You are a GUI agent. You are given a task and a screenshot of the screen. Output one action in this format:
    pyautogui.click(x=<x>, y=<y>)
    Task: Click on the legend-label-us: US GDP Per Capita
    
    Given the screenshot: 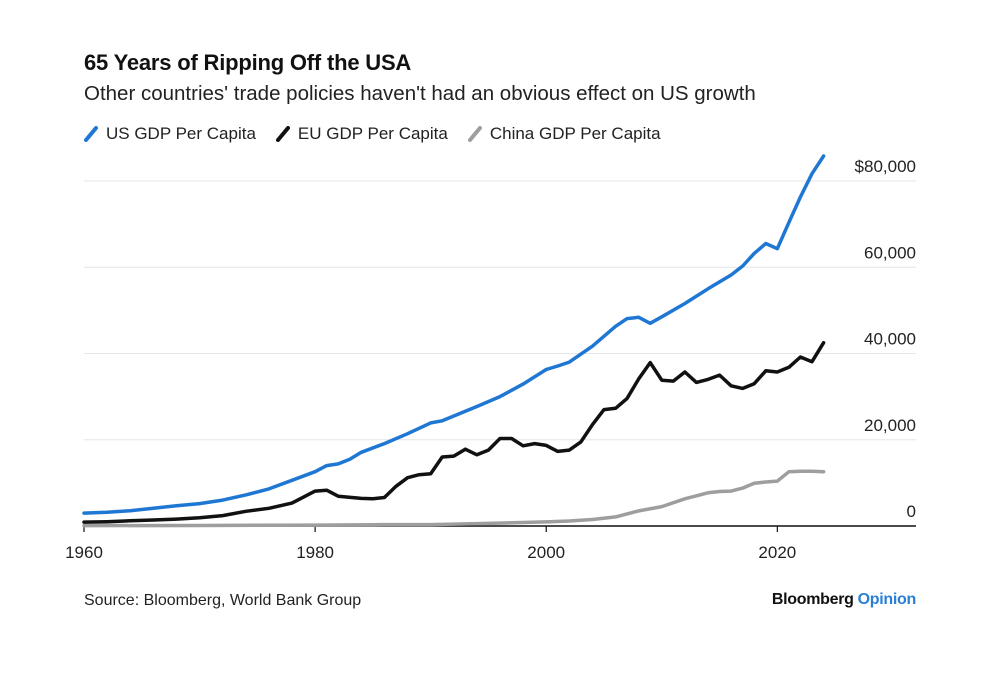 What is the action you would take?
    pyautogui.click(x=181, y=133)
    